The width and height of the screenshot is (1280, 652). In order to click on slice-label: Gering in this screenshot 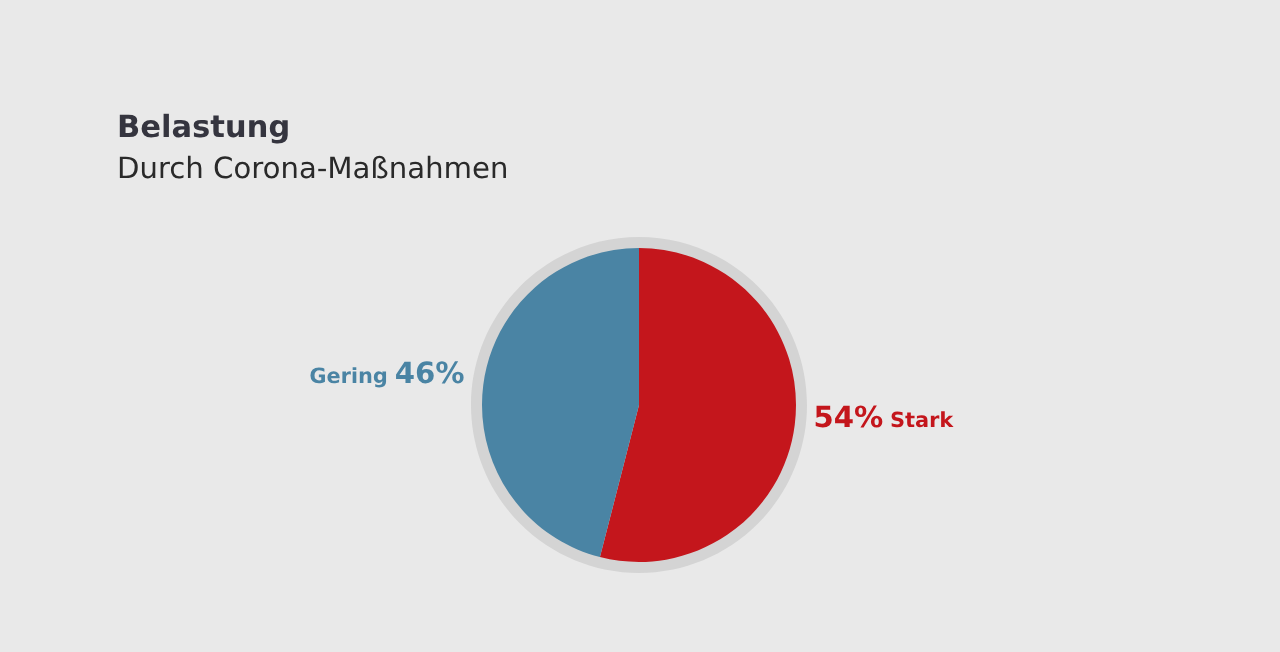, I will do `click(348, 377)`.